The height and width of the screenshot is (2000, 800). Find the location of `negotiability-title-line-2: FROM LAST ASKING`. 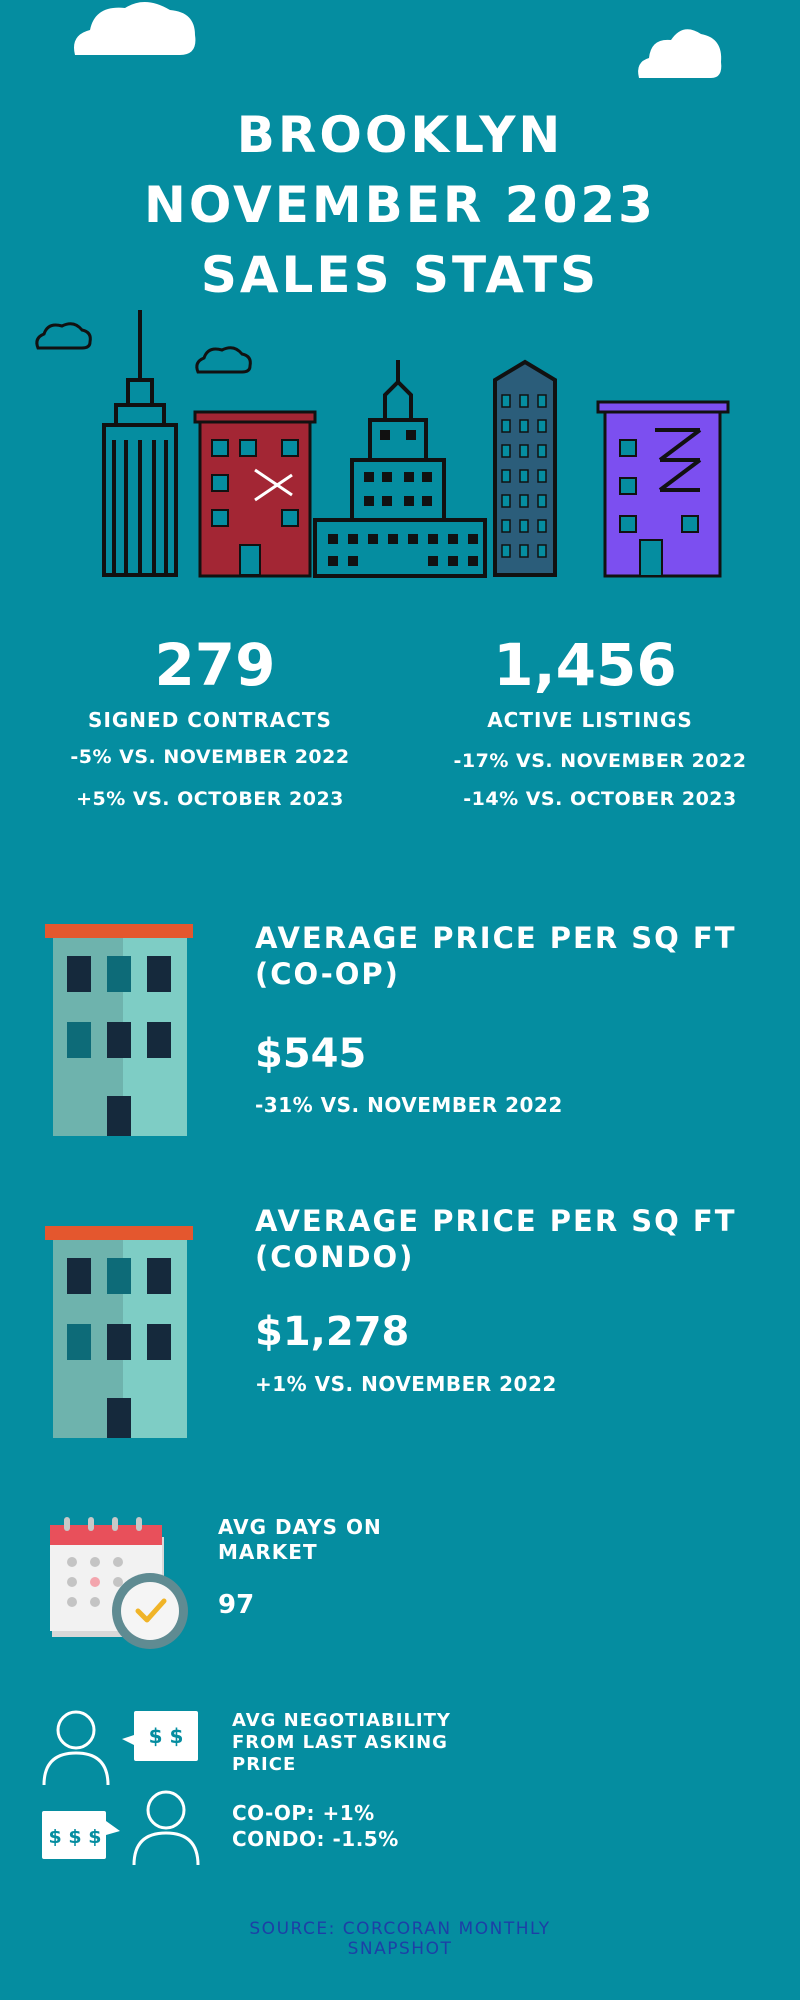

negotiability-title-line-2: FROM LAST ASKING is located at coordinates (340, 1742).